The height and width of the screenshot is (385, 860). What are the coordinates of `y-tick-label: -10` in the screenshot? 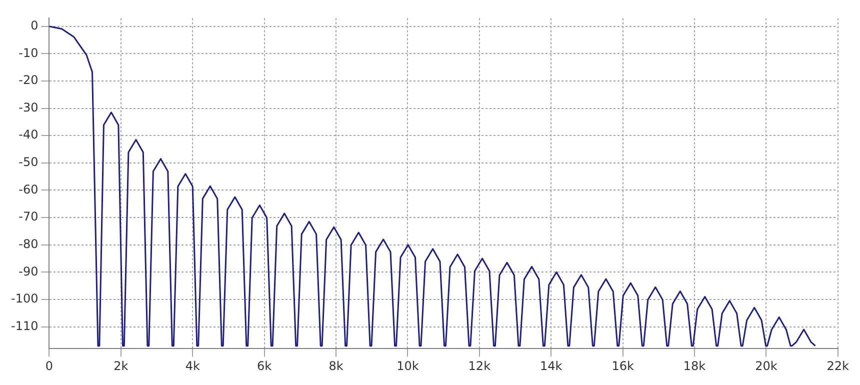 It's located at (28, 53).